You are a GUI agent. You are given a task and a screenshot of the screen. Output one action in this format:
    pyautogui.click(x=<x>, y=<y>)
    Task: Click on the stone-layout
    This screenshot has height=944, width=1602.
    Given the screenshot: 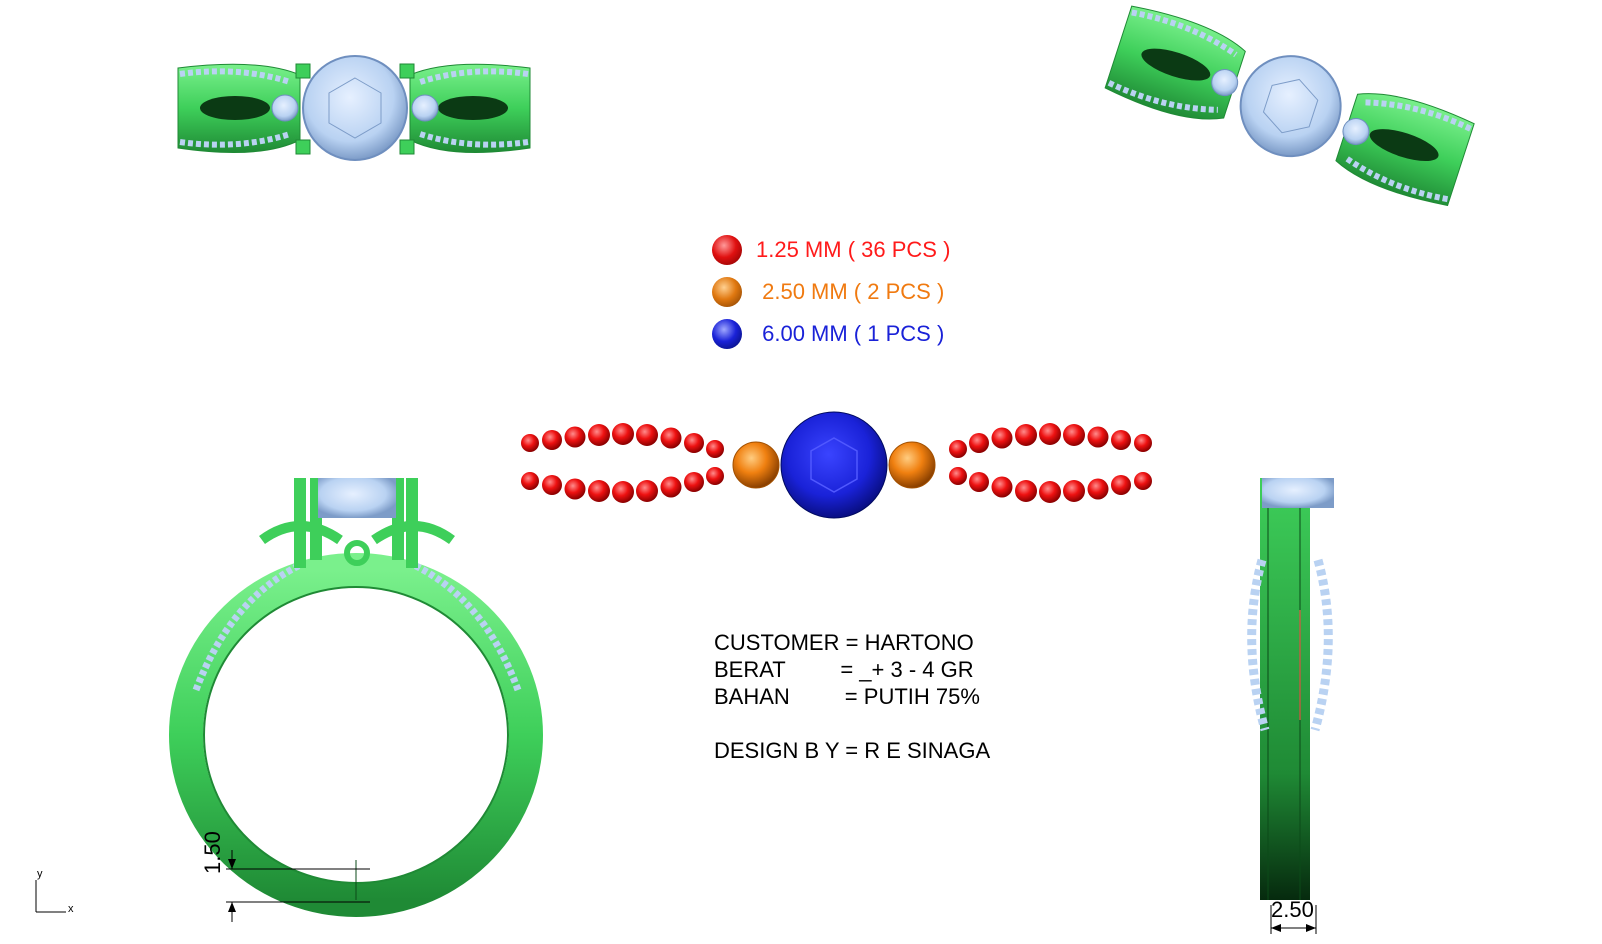 What is the action you would take?
    pyautogui.click(x=836, y=465)
    